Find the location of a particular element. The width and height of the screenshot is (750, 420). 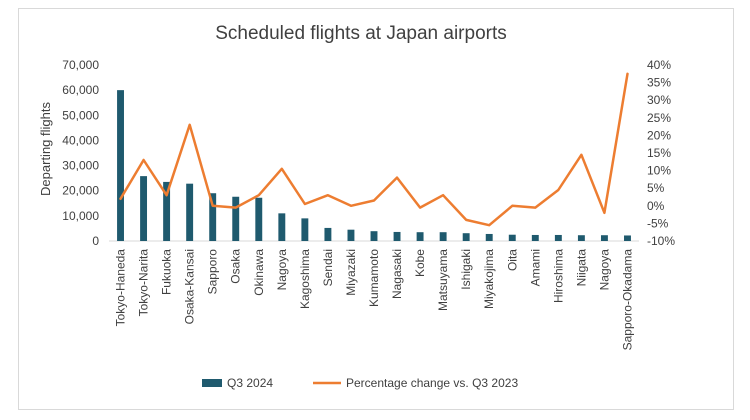

x-tick-label: Sapporo-Okadama is located at coordinates (627, 300).